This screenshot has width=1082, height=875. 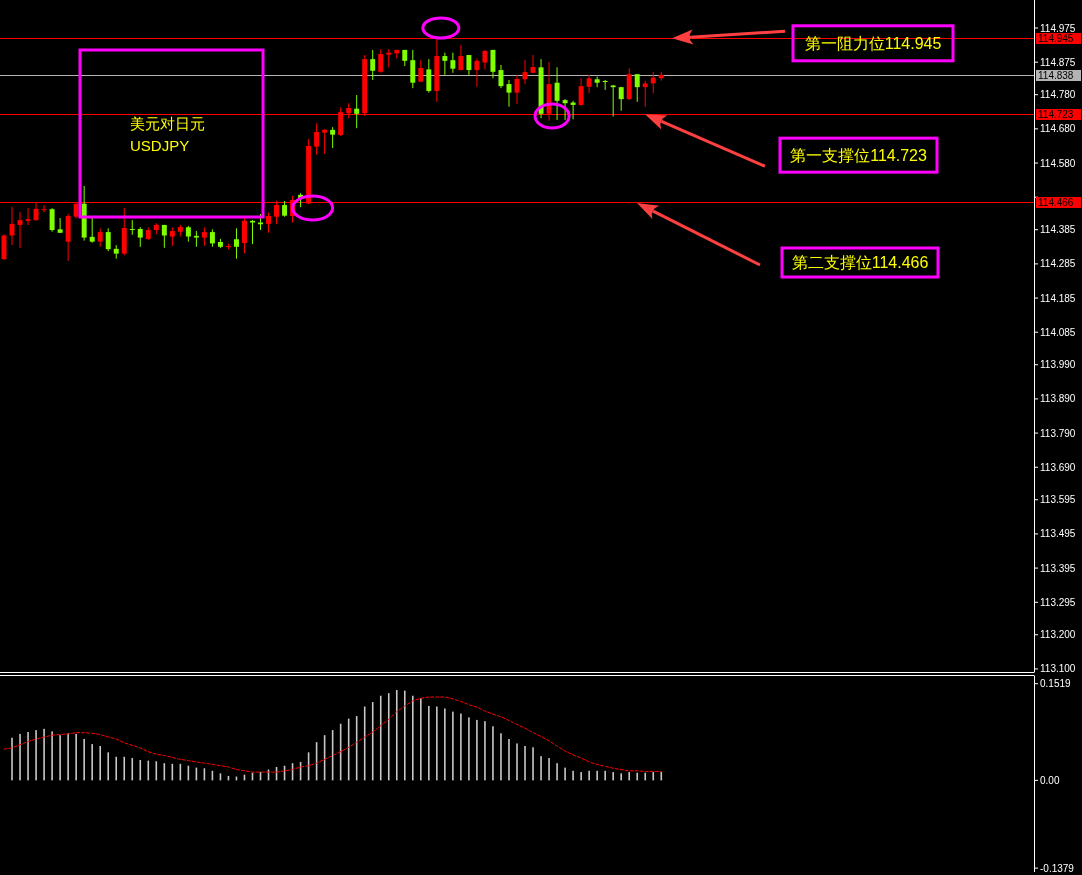 I want to click on ref-label: 114.723, so click(x=1058, y=114).